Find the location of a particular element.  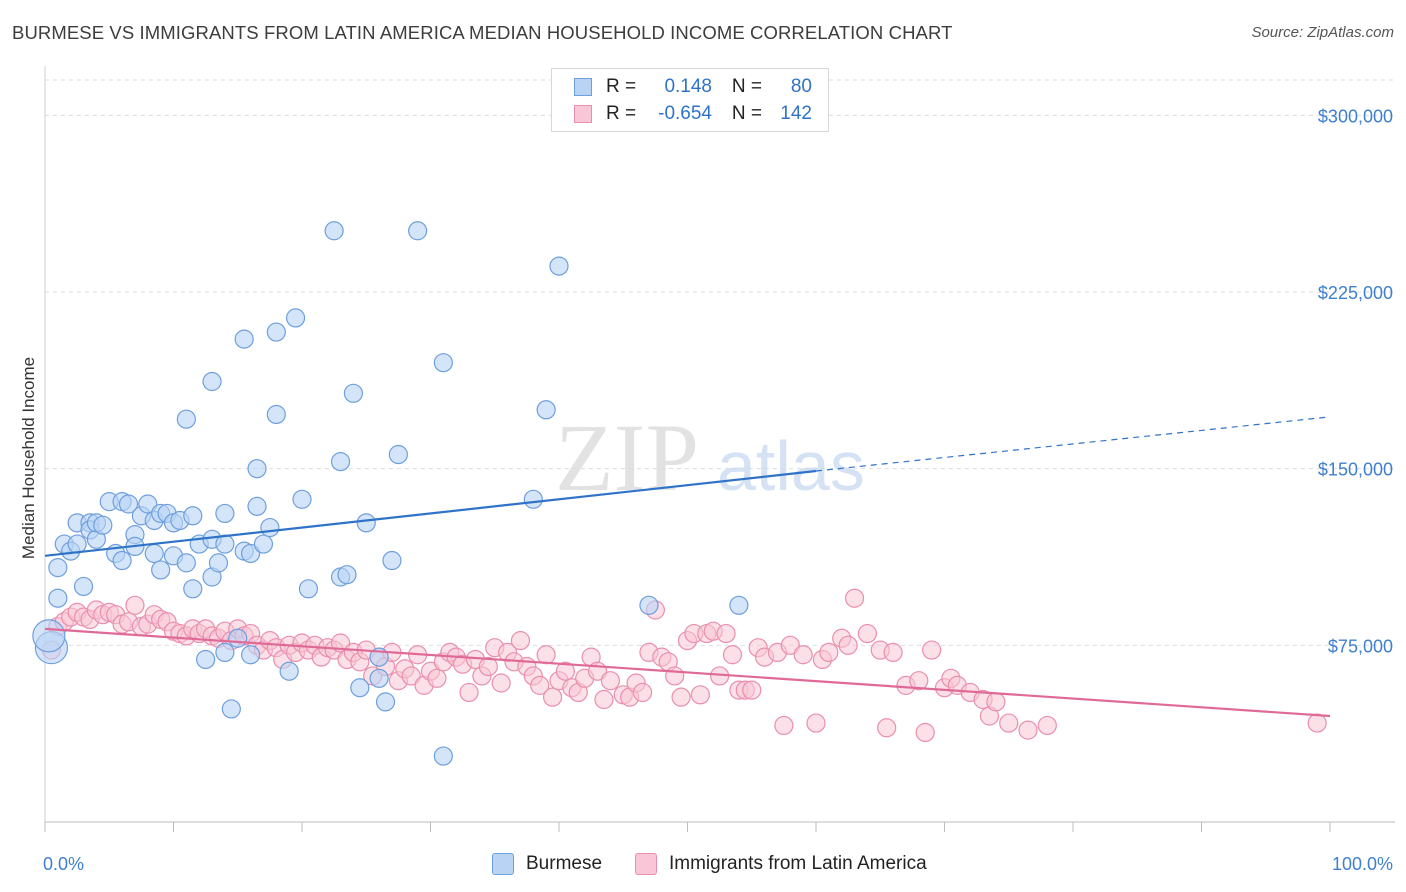

y-tick-label: $150,000 is located at coordinates (1355, 470).